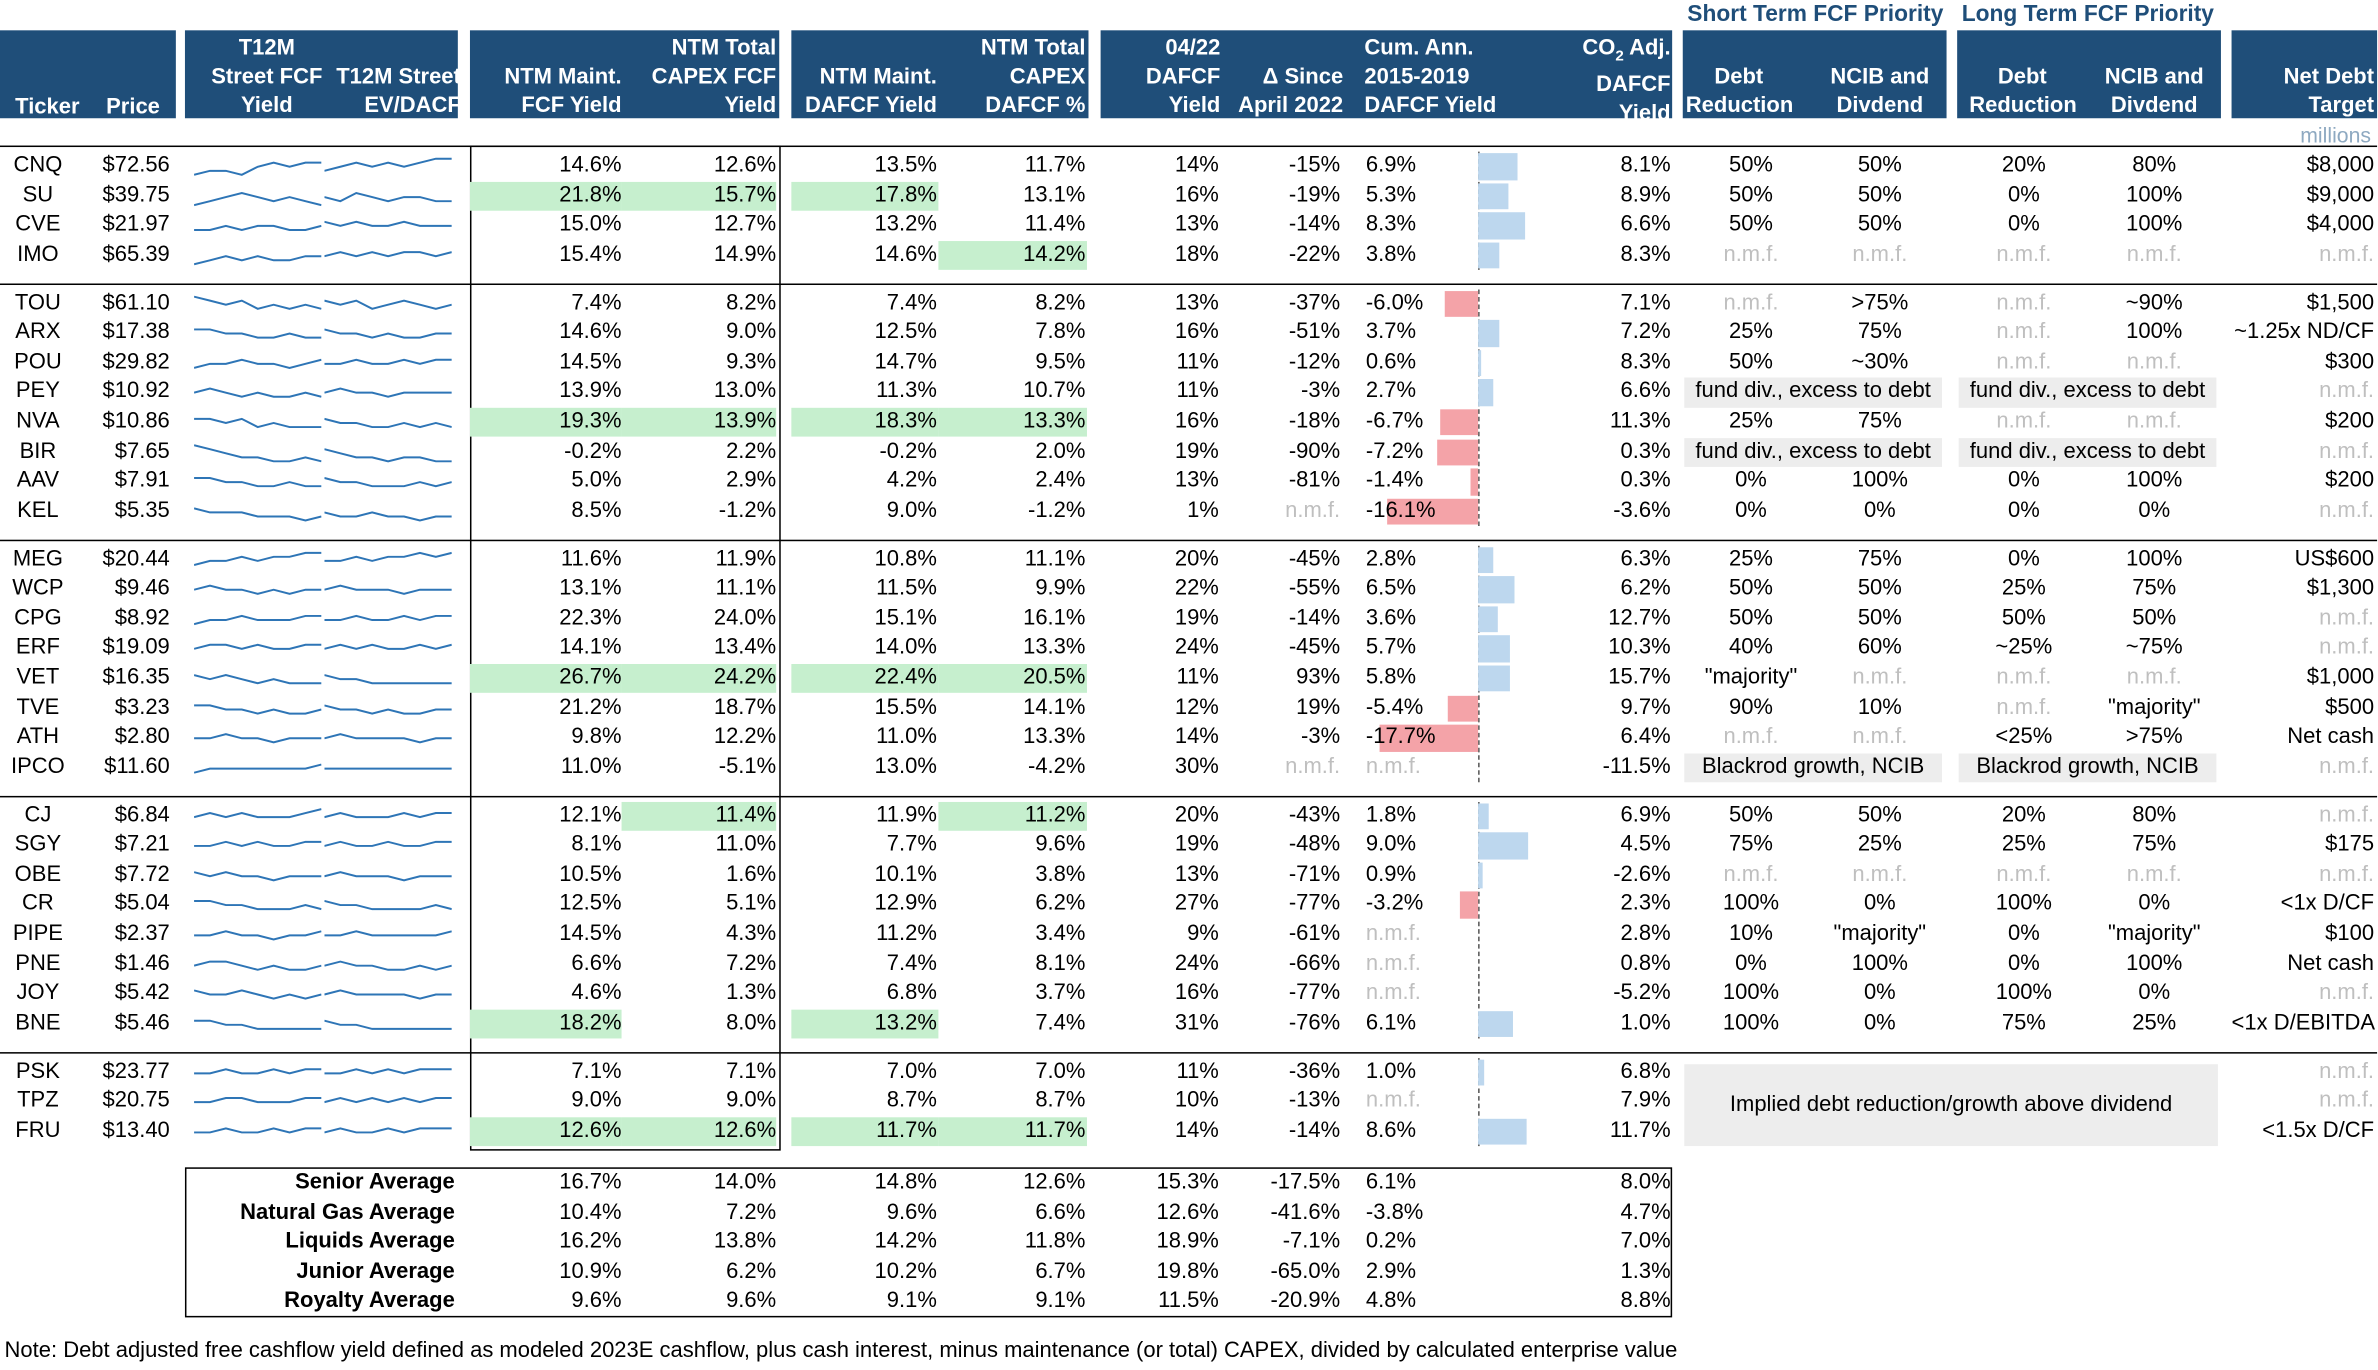  What do you see at coordinates (1060, 1212) in the screenshot?
I see `average-total-dafcf: 6.6%` at bounding box center [1060, 1212].